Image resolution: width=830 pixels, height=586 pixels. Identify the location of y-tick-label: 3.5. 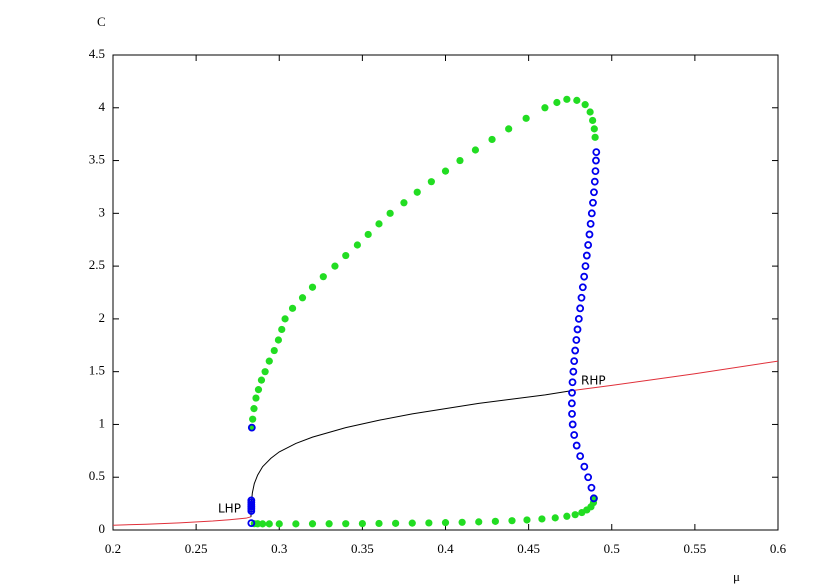
(97, 159).